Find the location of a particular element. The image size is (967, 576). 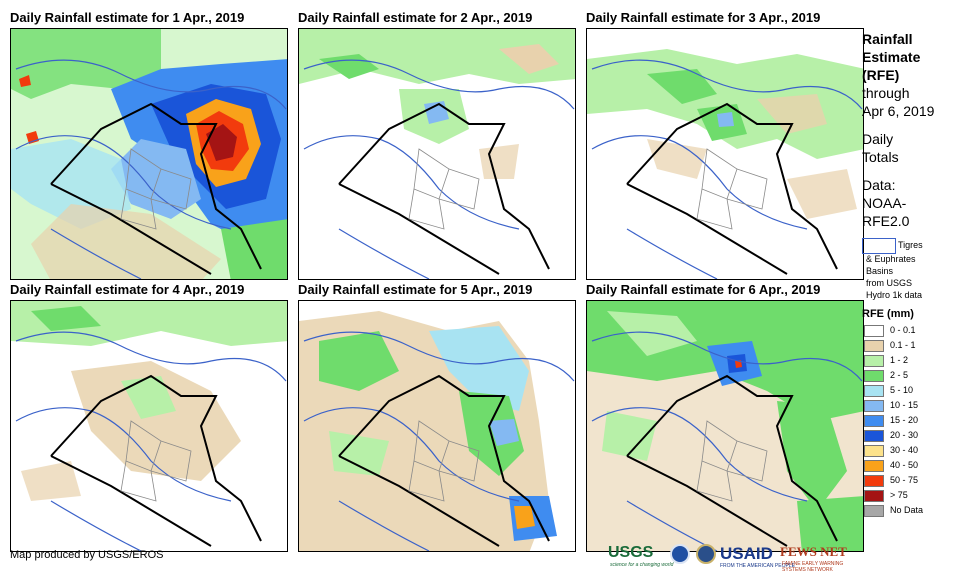

panel-title: Daily Rainfall estimate for 3 Apr., 2019 is located at coordinates (703, 17).